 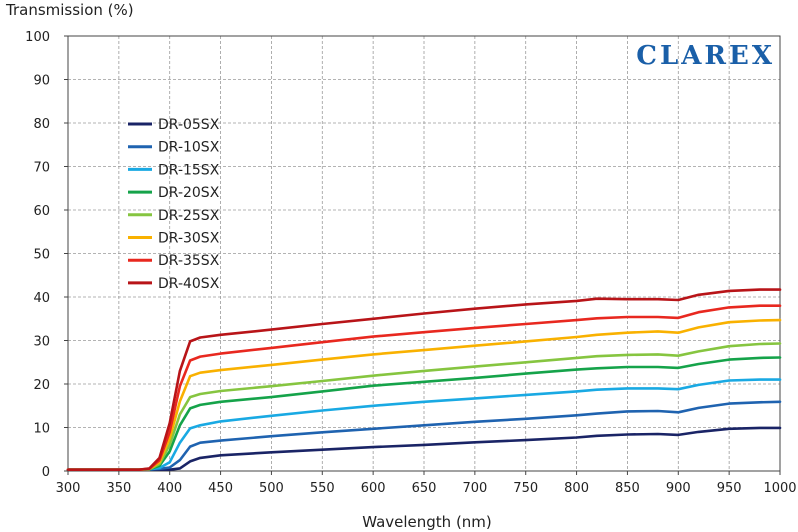 What do you see at coordinates (41, 124) in the screenshot?
I see `y-tick-label: 80` at bounding box center [41, 124].